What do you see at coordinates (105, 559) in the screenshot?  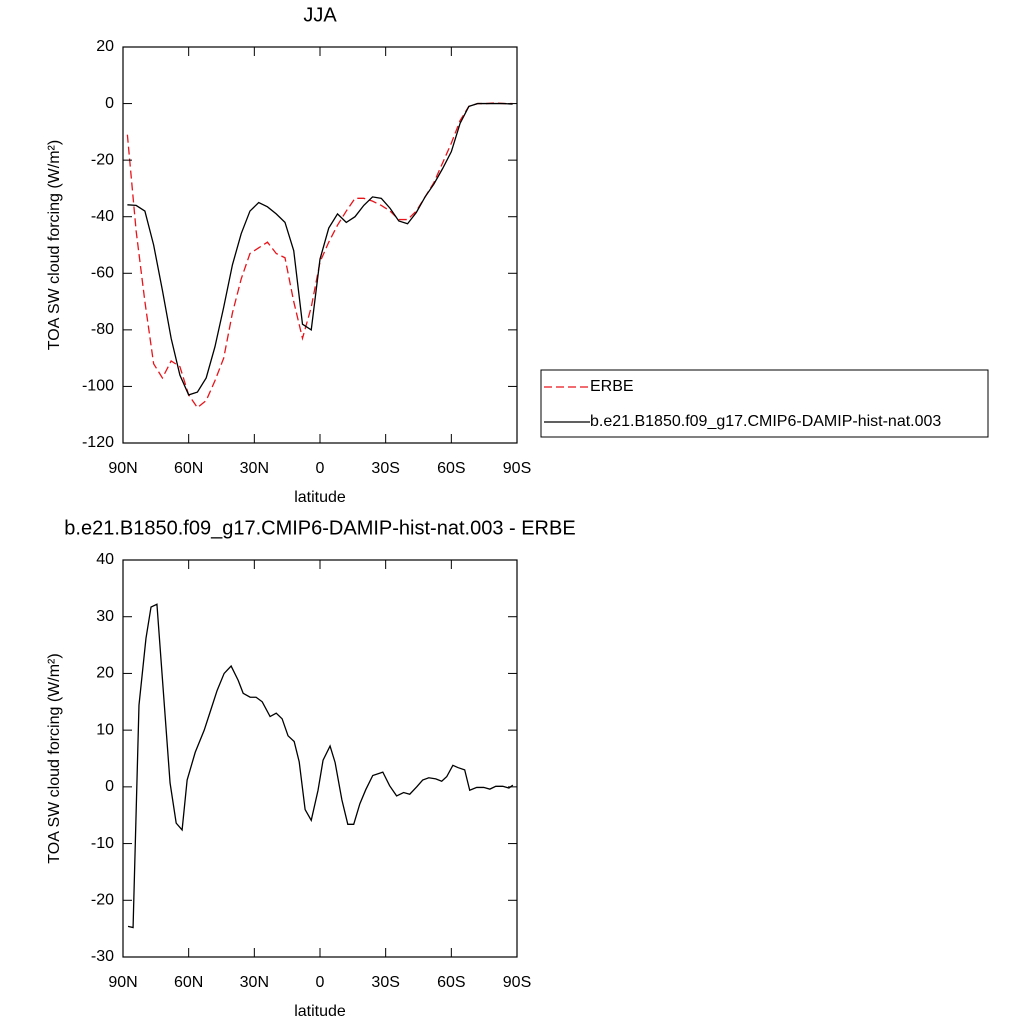 I see `y-tick-label: 40` at bounding box center [105, 559].